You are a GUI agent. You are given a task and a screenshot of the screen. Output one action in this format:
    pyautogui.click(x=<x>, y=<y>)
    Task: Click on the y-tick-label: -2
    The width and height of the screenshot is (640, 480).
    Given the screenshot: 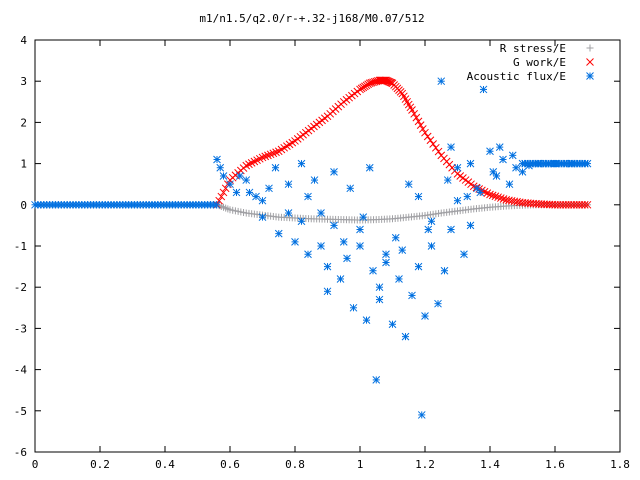 What is the action you would take?
    pyautogui.click(x=20, y=287)
    